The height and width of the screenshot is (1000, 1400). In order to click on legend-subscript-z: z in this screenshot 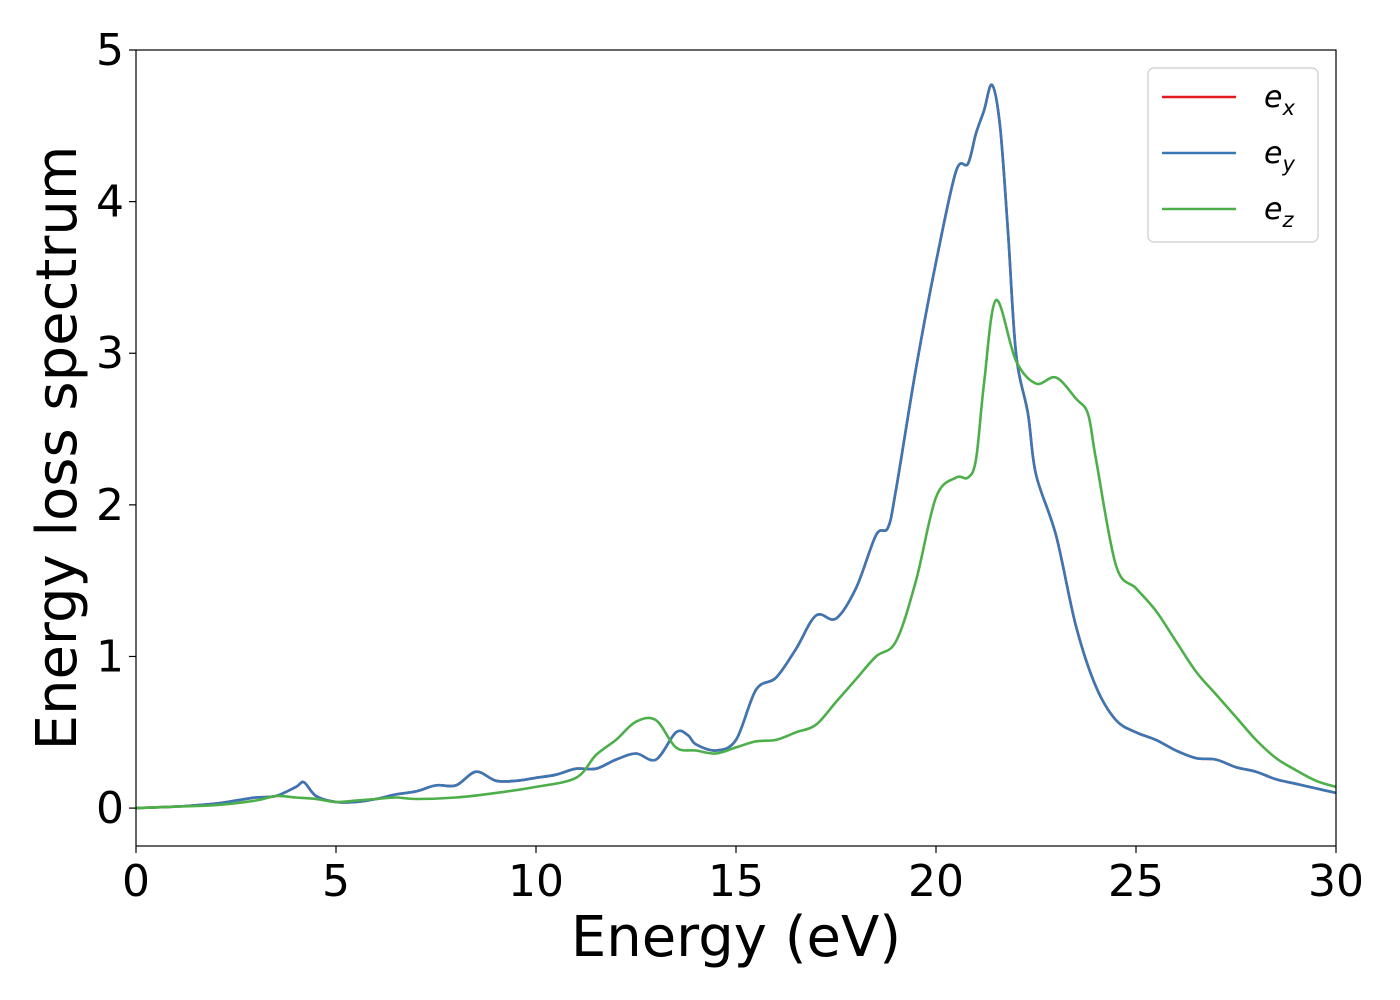, I will do `click(1287, 220)`.